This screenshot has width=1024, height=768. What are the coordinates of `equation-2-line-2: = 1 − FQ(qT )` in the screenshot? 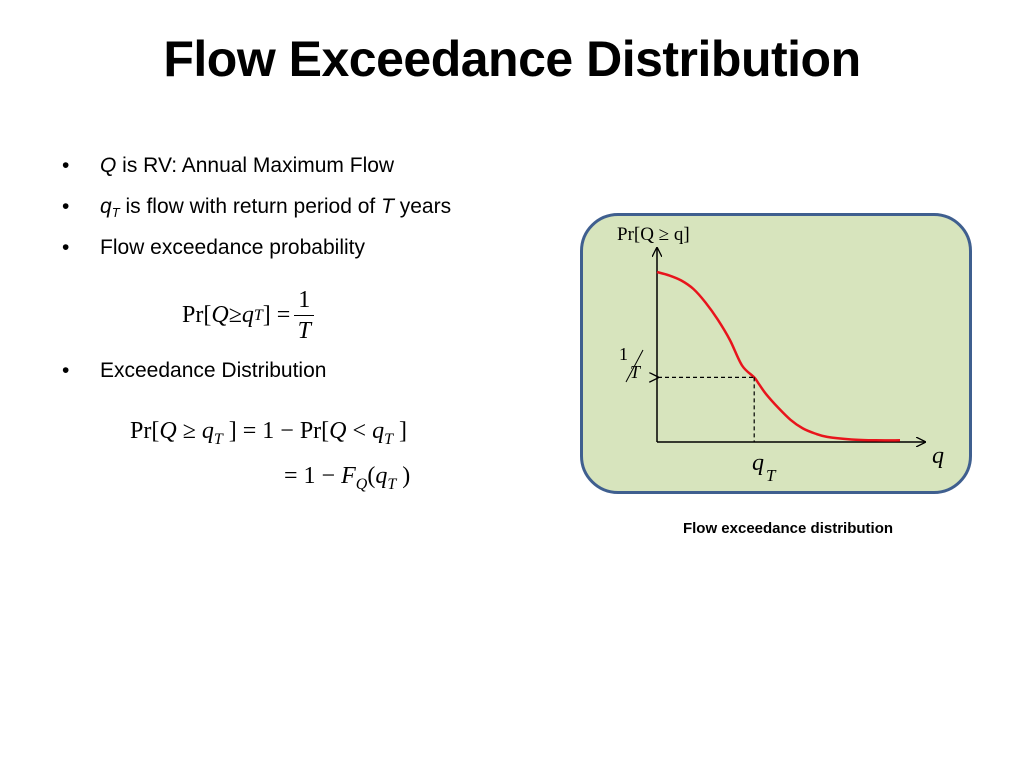 It's located at (347, 478).